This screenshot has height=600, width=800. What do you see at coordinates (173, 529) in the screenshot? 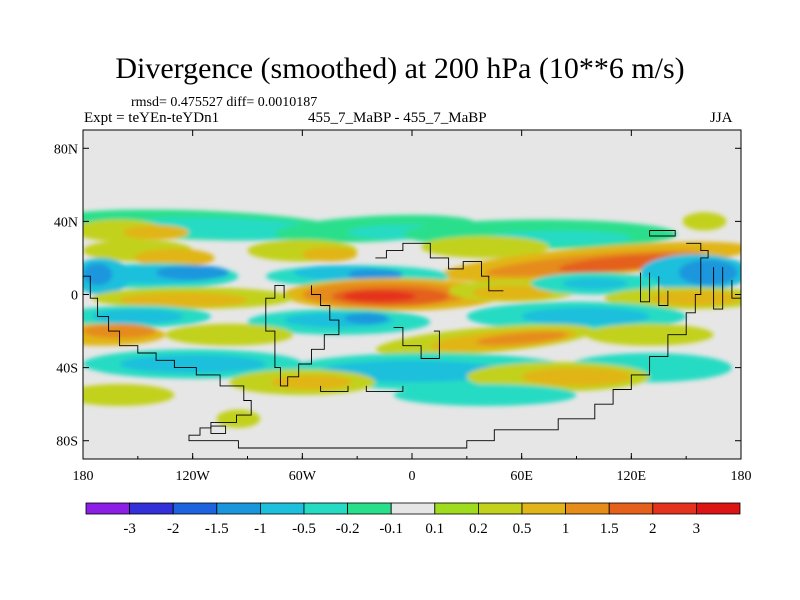
I see `colorbar-label: -2` at bounding box center [173, 529].